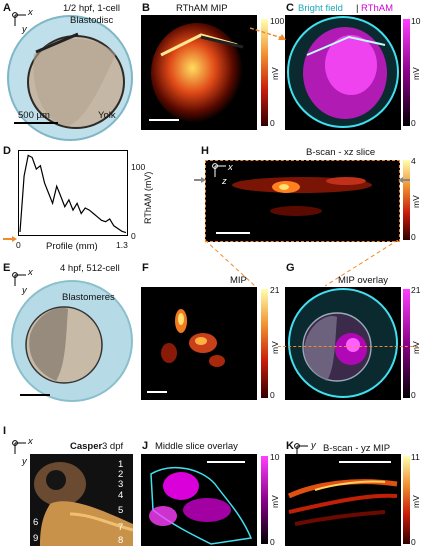 The image size is (421, 550). Describe the element at coordinates (36, 123) in the screenshot. I see `scalebar-a` at that location.